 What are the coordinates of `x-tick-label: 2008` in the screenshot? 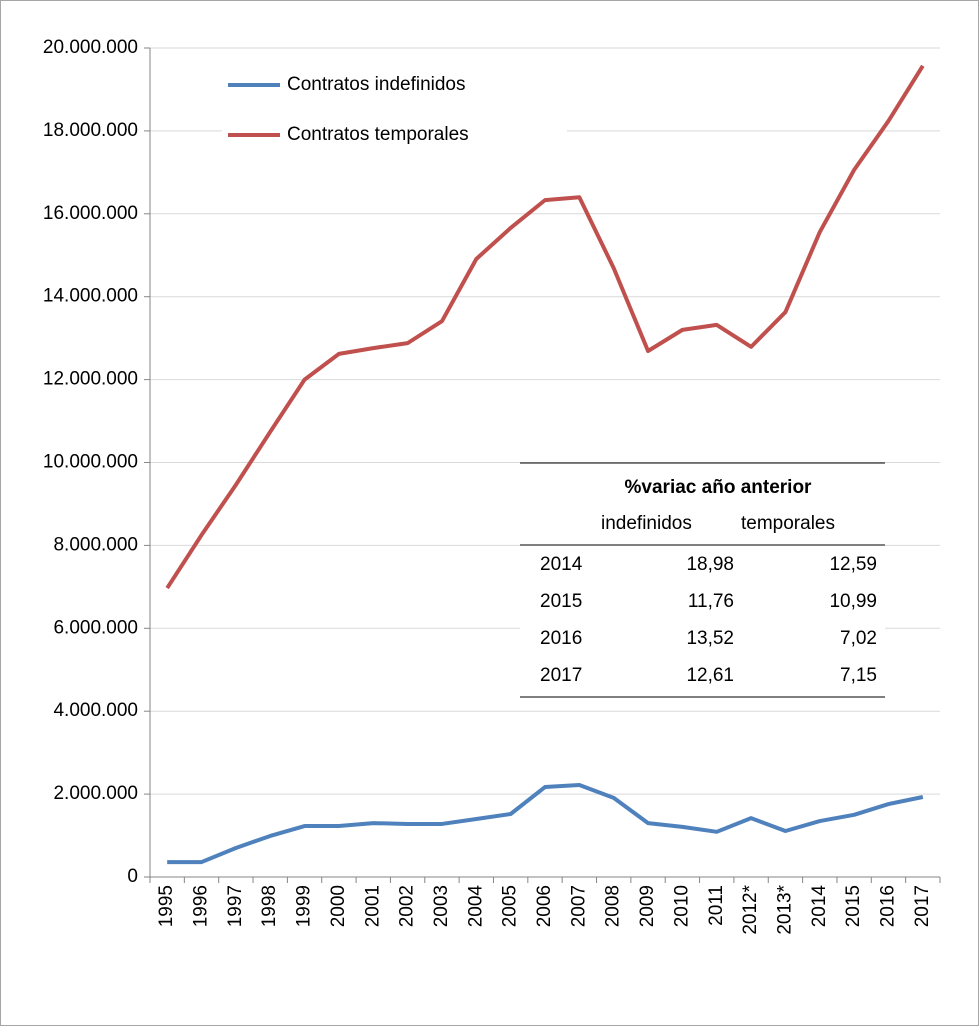 It's located at (613, 906).